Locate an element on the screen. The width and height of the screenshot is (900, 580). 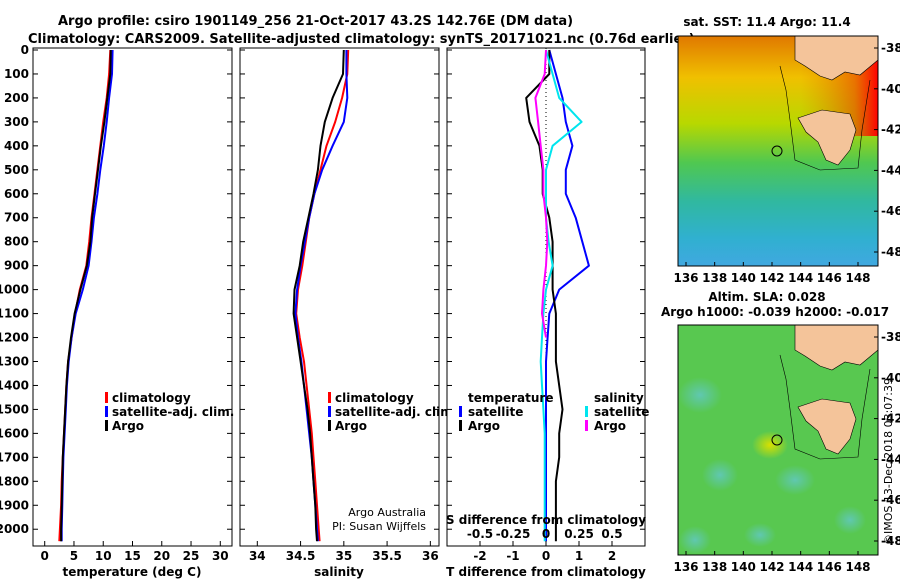
depth-tick-label: 600 is located at coordinates (16, 194).